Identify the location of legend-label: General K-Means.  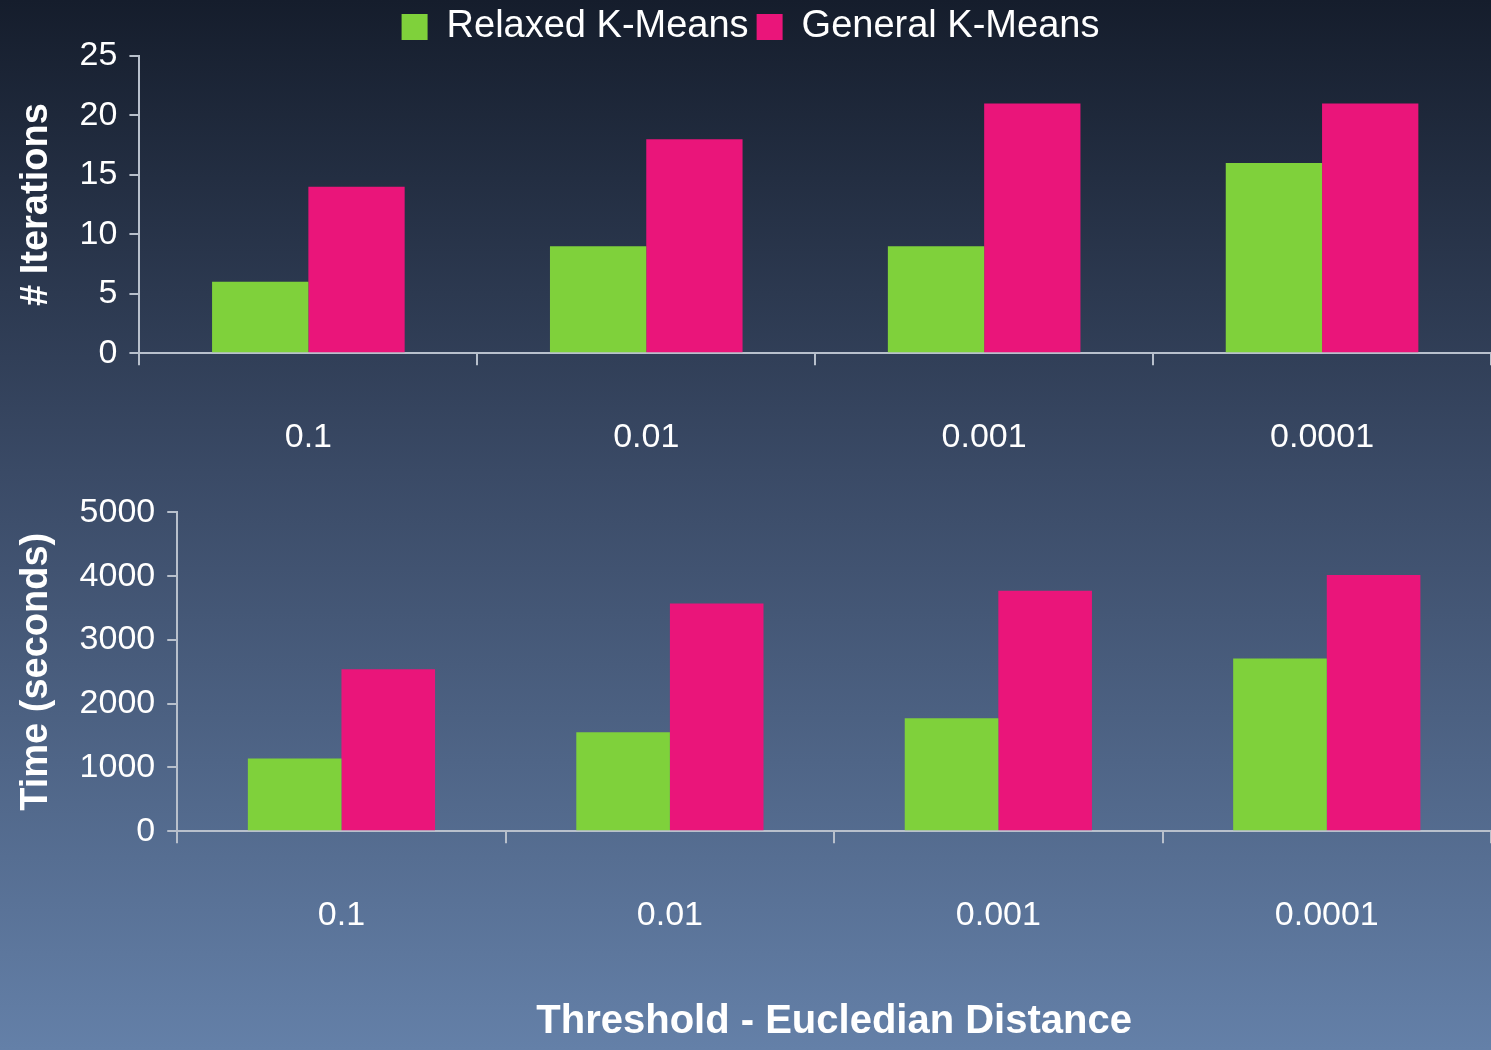
(950, 24).